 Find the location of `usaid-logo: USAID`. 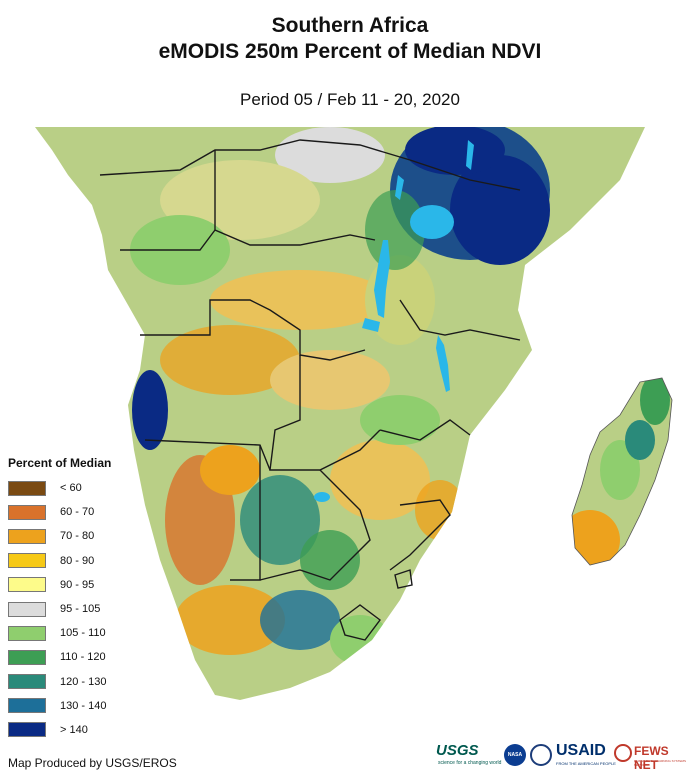

usaid-logo: USAID is located at coordinates (581, 750).